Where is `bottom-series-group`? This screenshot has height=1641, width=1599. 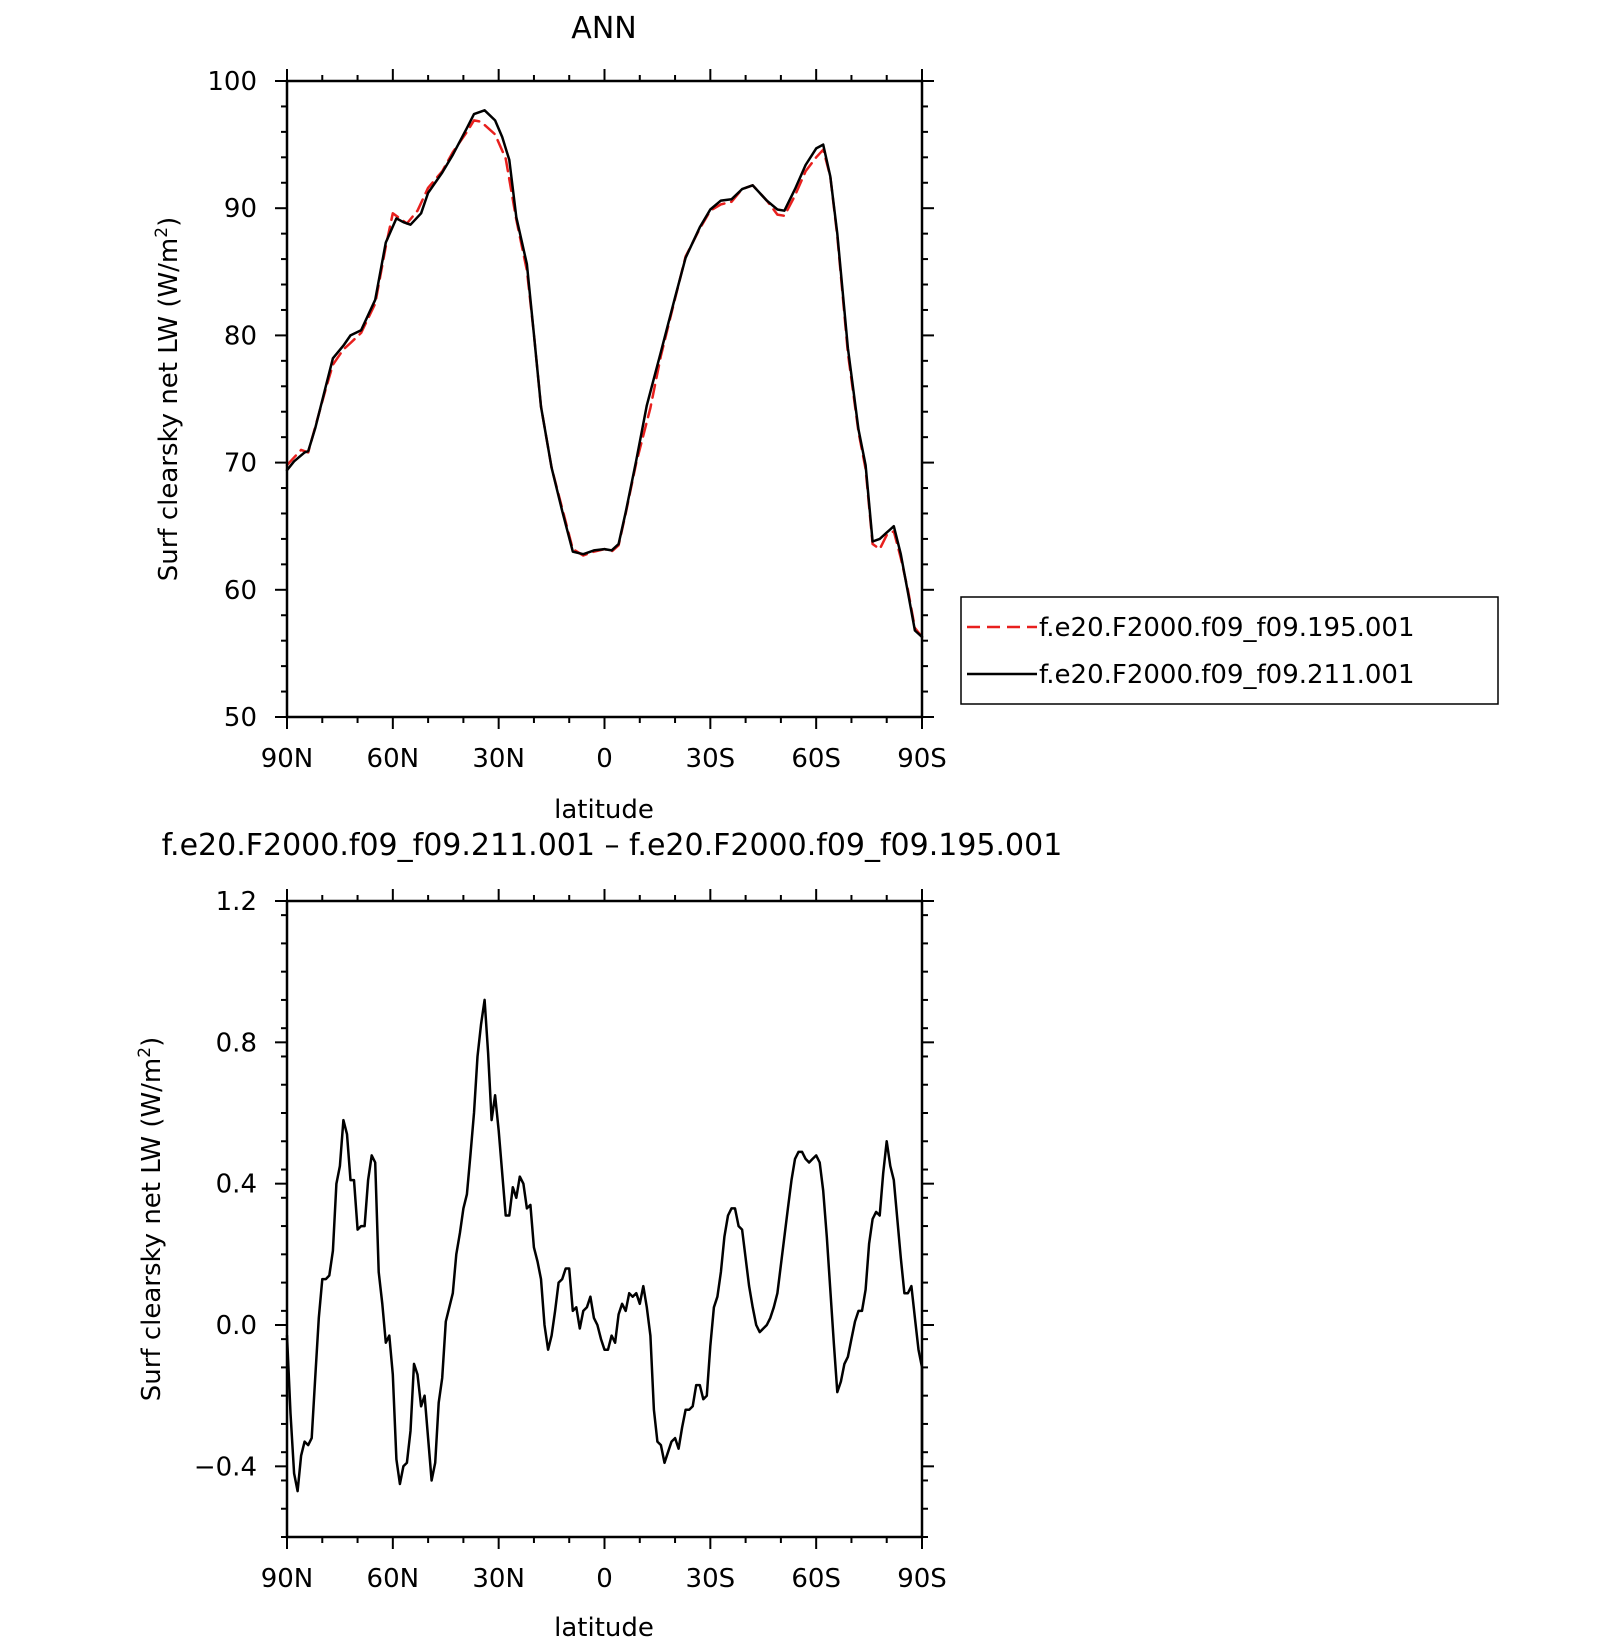
bottom-series-group is located at coordinates (604, 1245).